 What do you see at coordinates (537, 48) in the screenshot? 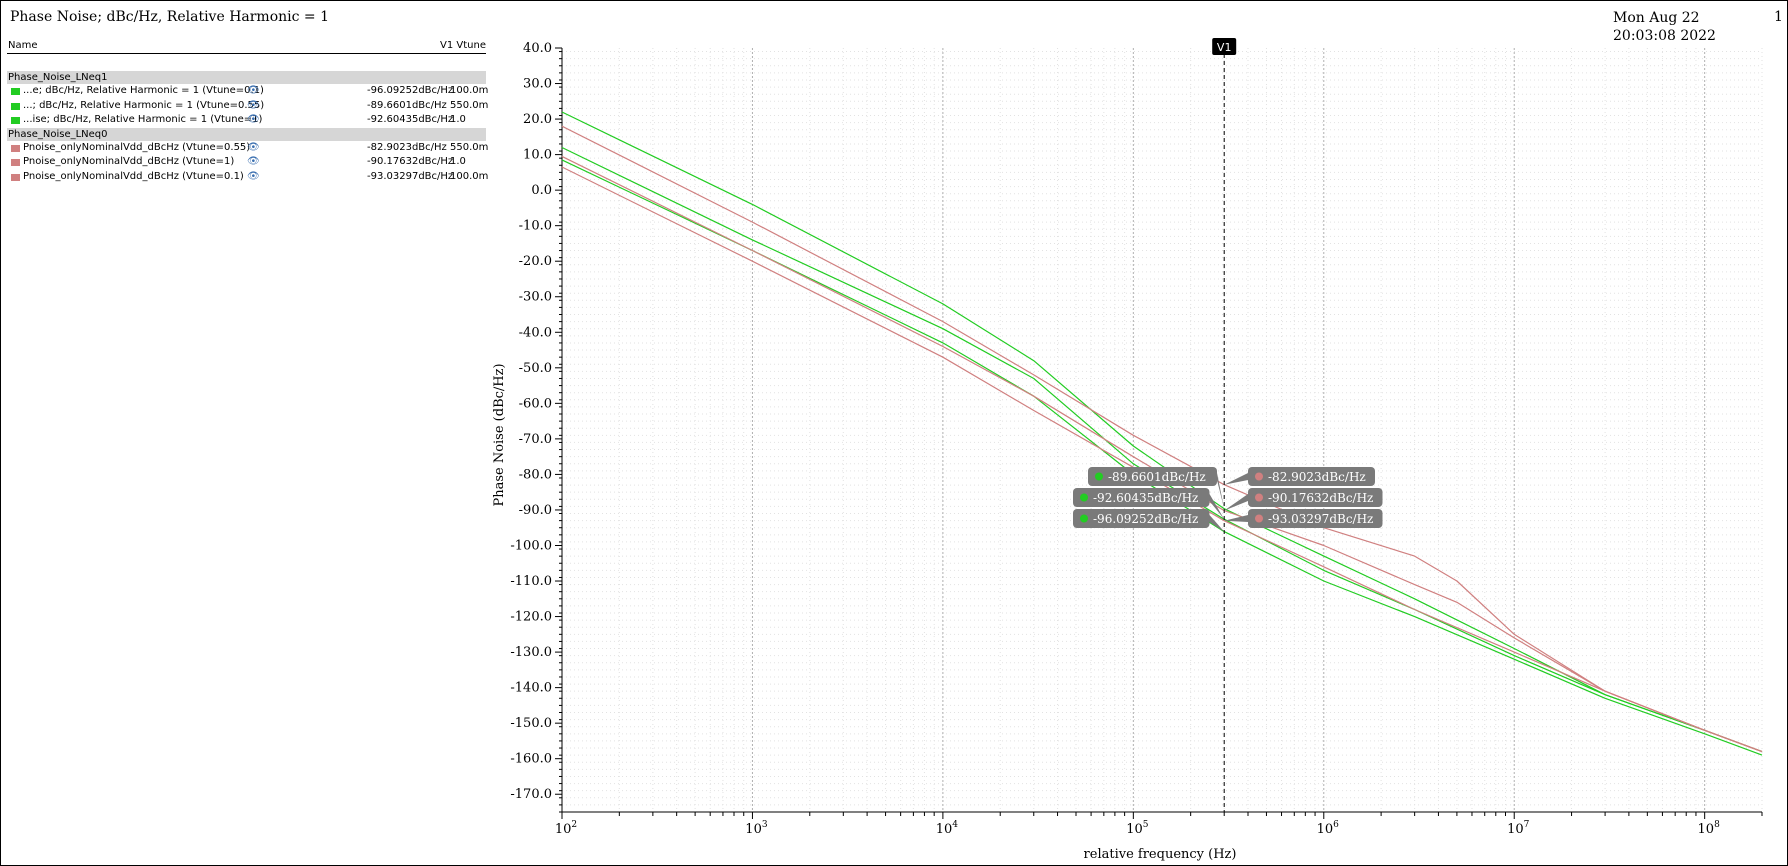
I see `y-tick-label: 40.0` at bounding box center [537, 48].